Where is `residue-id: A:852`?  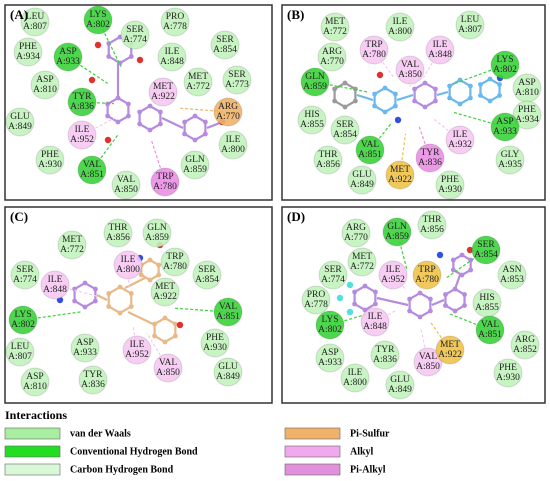
residue-id: A:852 is located at coordinates (525, 350).